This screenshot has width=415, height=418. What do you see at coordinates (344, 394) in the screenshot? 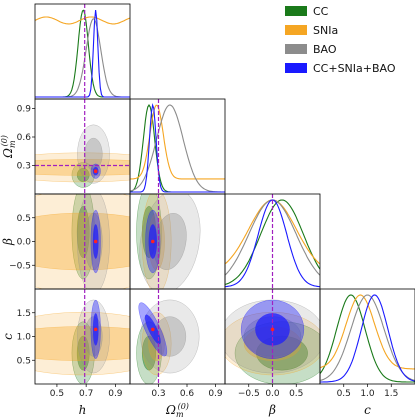
I see `xtick-c: 0.5` at bounding box center [344, 394].